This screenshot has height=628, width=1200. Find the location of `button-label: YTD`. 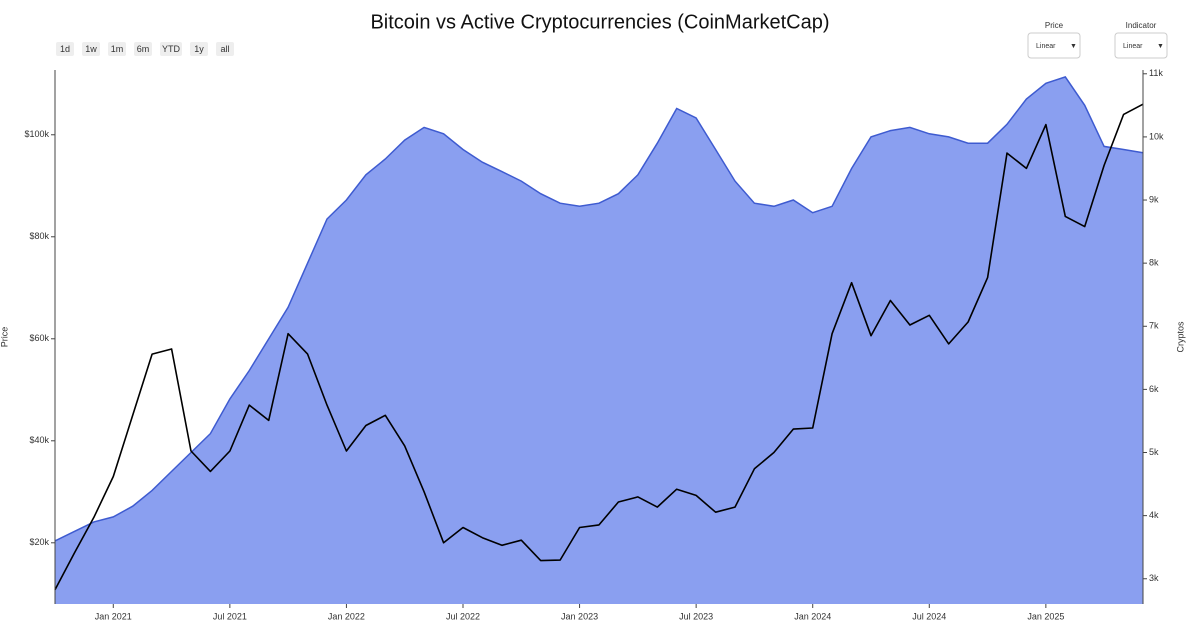

button-label: YTD is located at coordinates (171, 49).